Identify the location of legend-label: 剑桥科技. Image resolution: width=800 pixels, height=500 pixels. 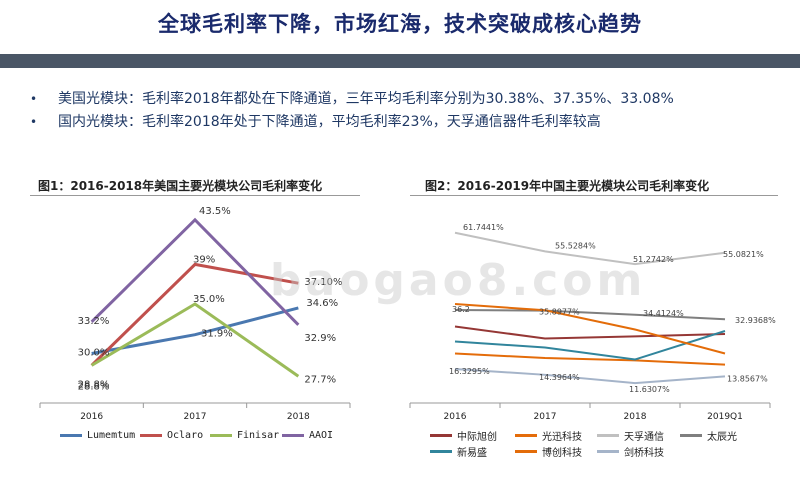
(644, 453).